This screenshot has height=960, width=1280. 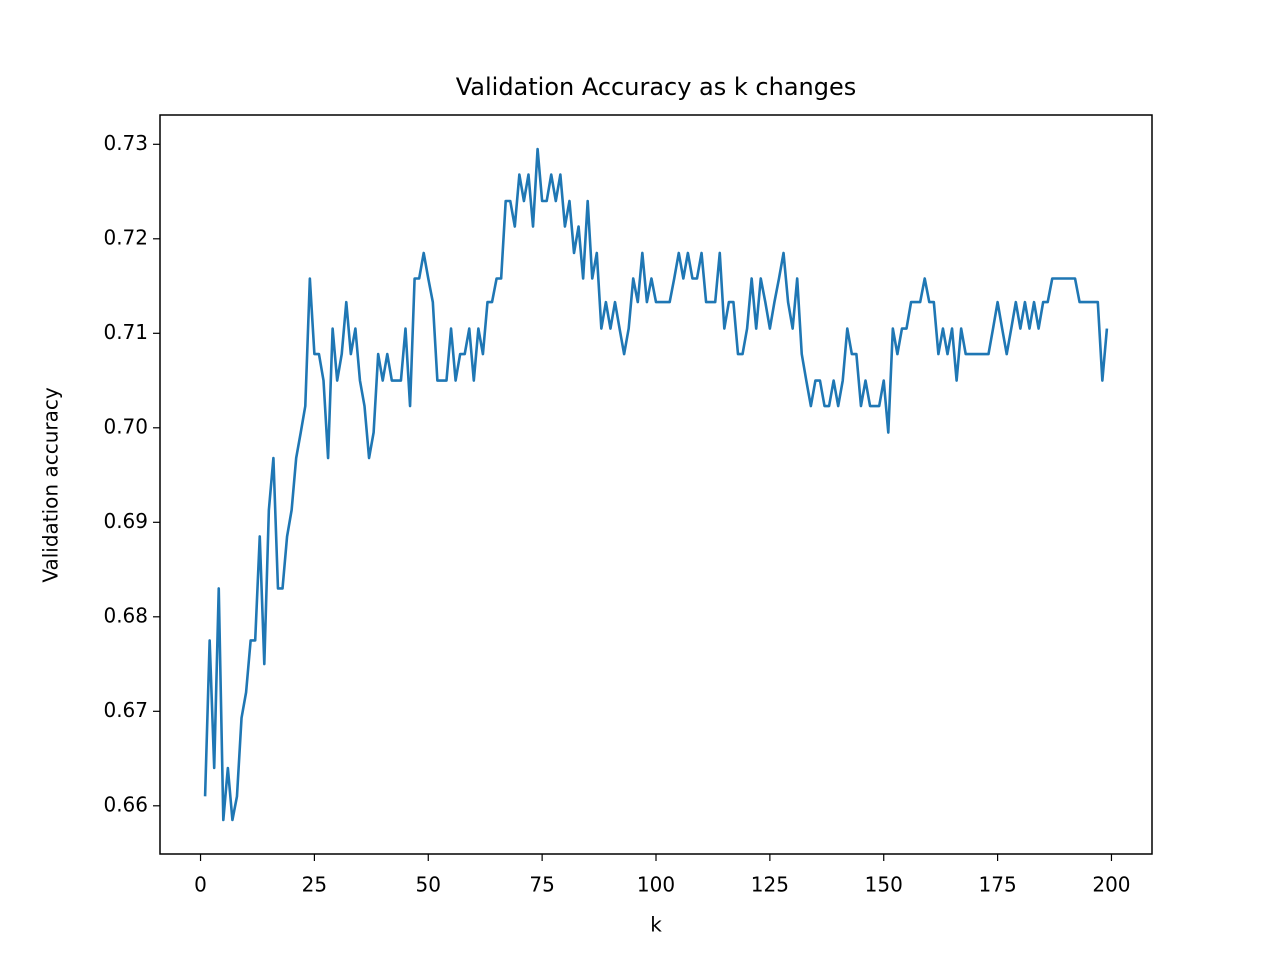 What do you see at coordinates (125, 426) in the screenshot?
I see `y-tick-label: 0.70` at bounding box center [125, 426].